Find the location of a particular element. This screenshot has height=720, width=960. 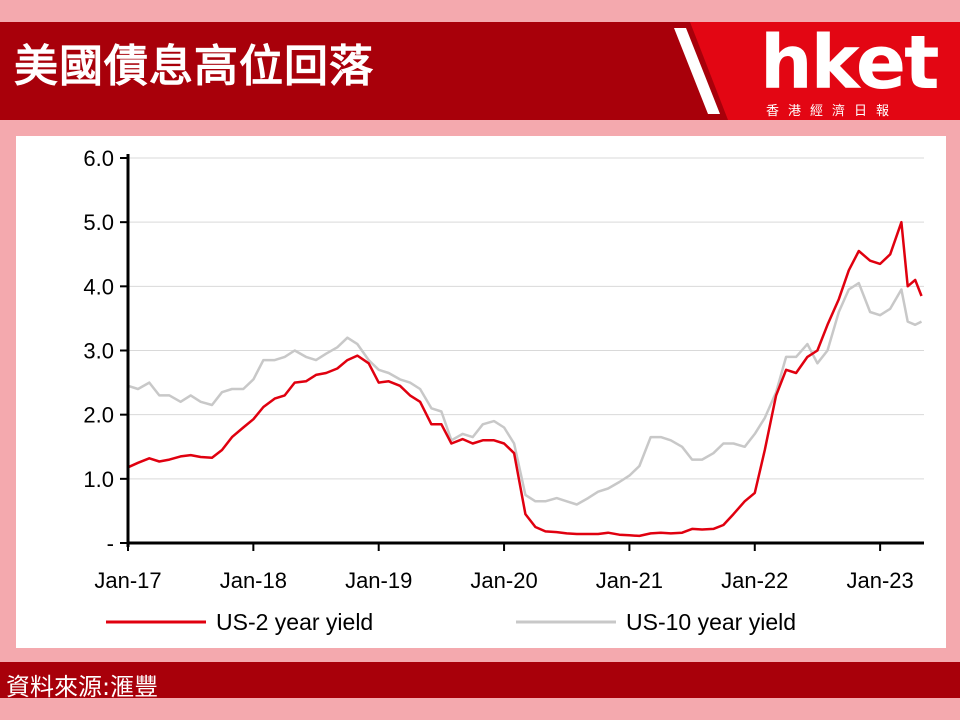

logo-subtitle: 香港經濟日報 is located at coordinates (832, 111).